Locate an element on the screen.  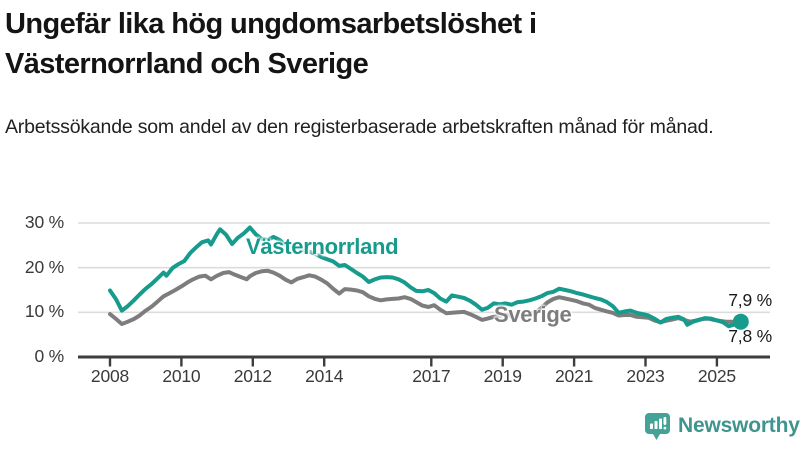
end-value-label-sverige: 7,8 % is located at coordinates (750, 336).